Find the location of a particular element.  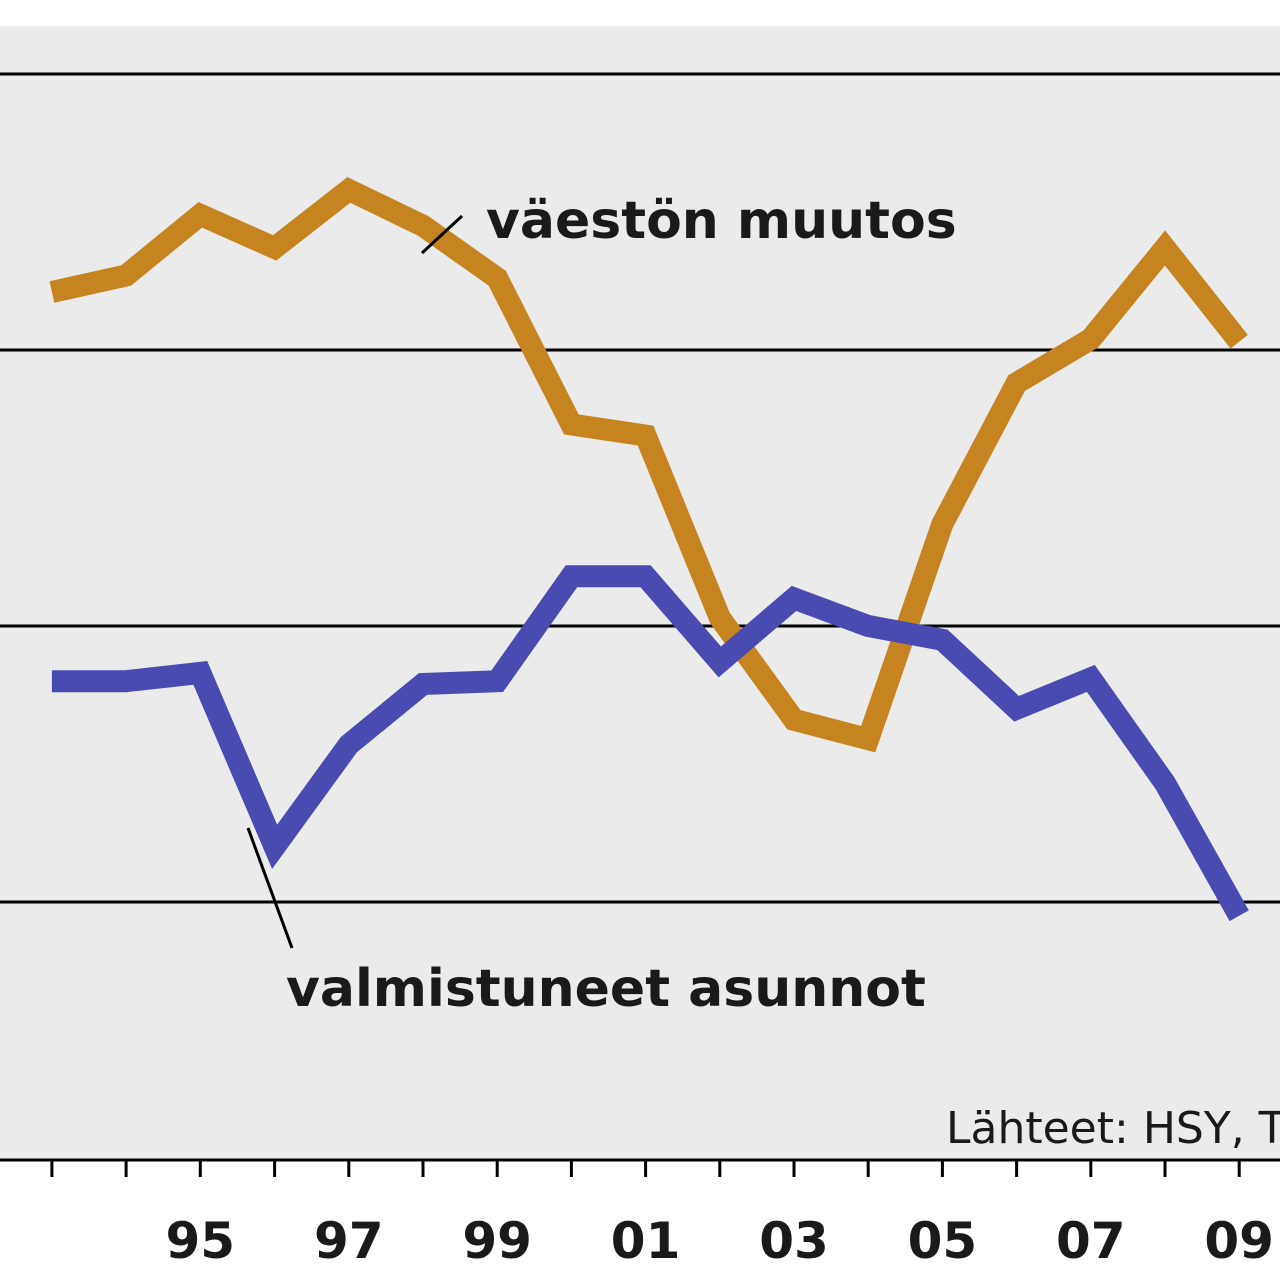

x-tick-label-1999: 99 is located at coordinates (497, 1241).